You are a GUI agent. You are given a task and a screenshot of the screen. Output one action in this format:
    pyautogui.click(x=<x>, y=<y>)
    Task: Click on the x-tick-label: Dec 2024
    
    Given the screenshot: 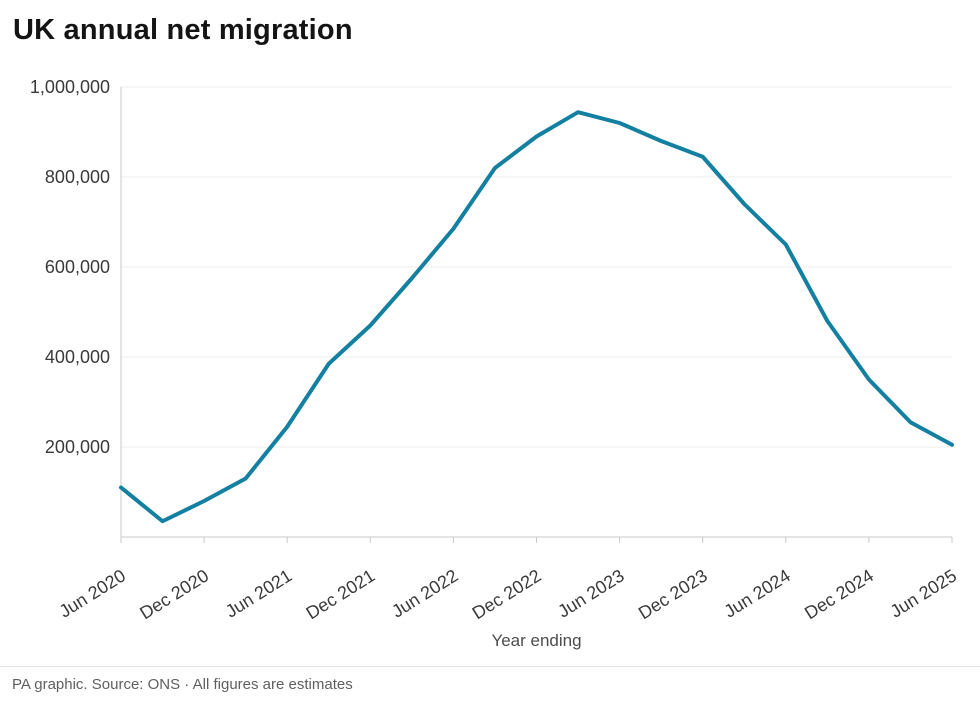 What is the action you would take?
    pyautogui.click(x=839, y=594)
    